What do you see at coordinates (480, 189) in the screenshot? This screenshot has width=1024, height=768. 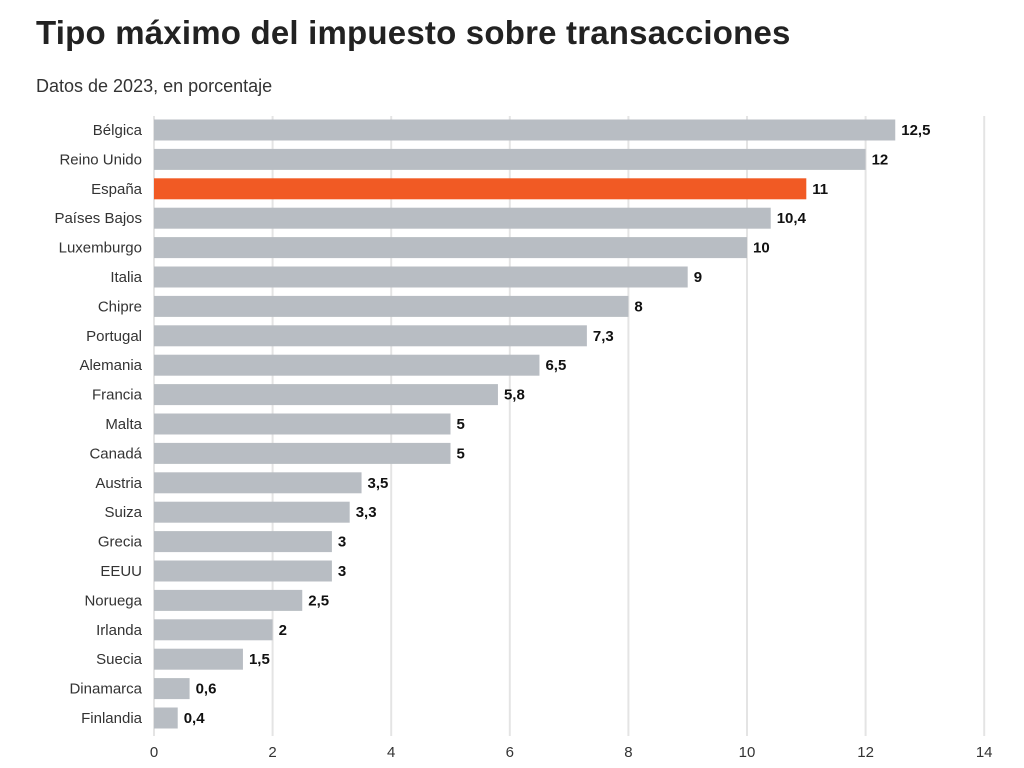 I see `bar-highlight` at bounding box center [480, 189].